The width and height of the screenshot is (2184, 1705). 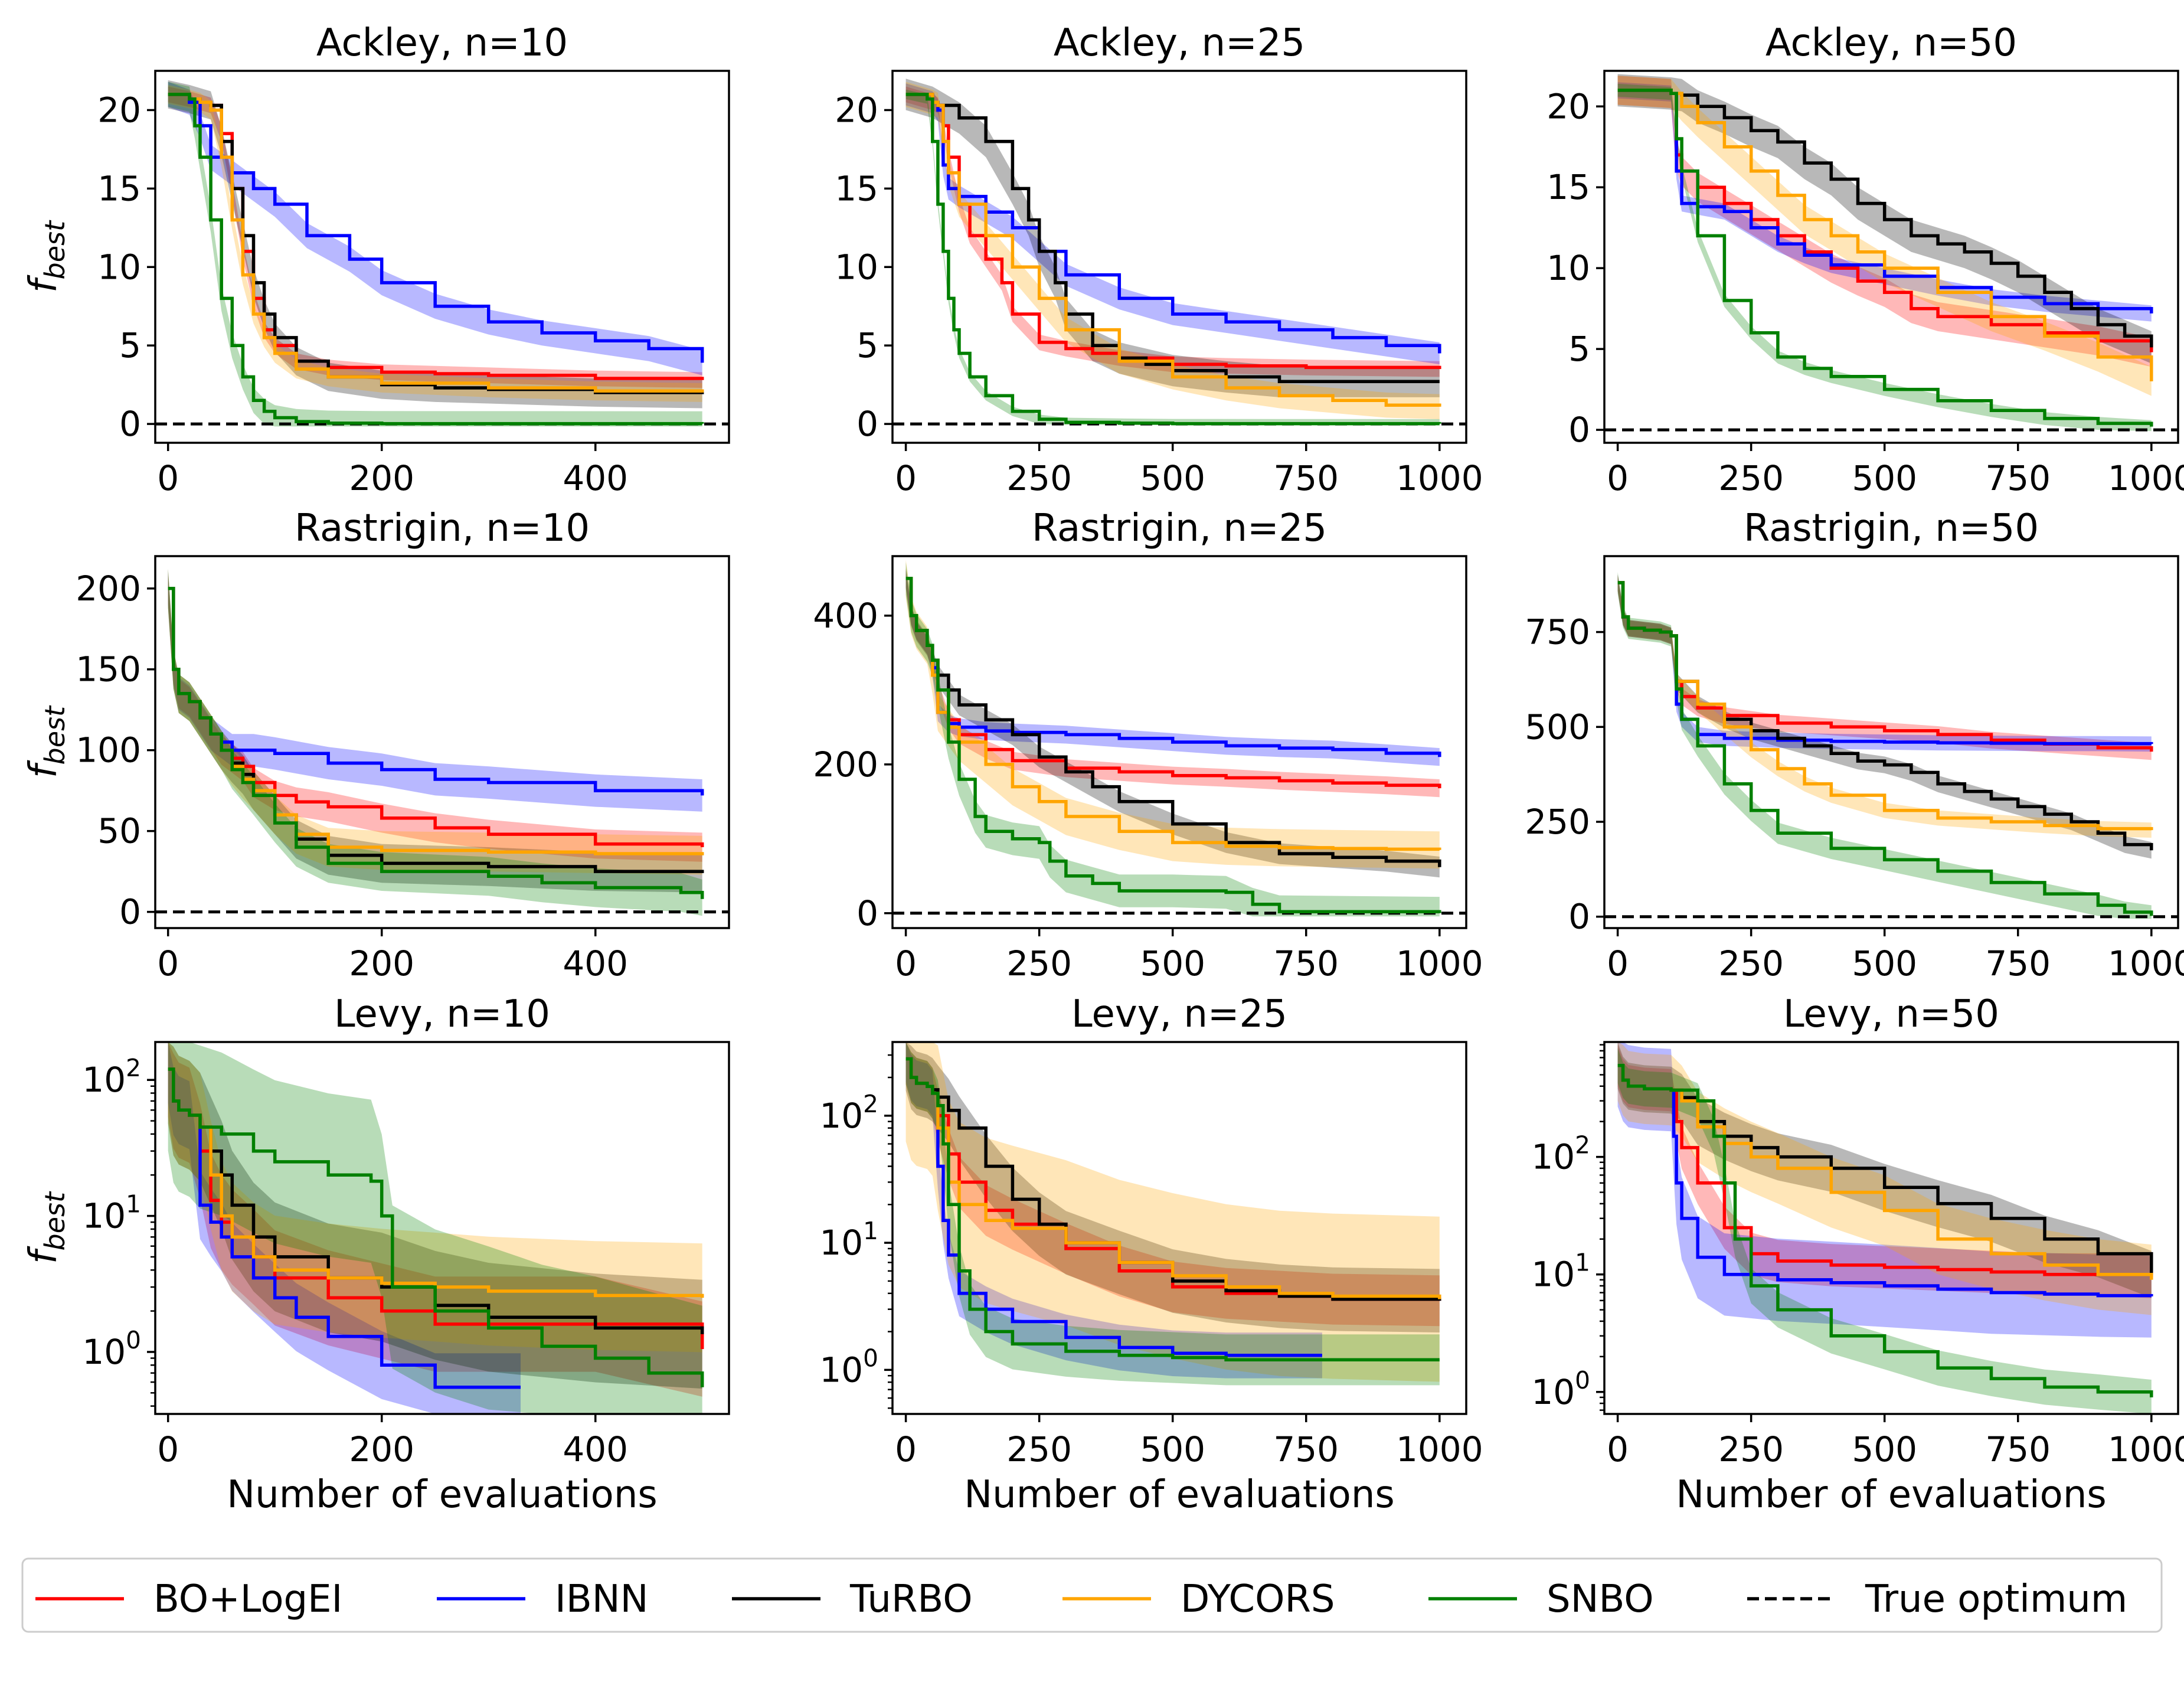 What do you see at coordinates (911, 1599) in the screenshot?
I see `legend-label: TuRBO` at bounding box center [911, 1599].